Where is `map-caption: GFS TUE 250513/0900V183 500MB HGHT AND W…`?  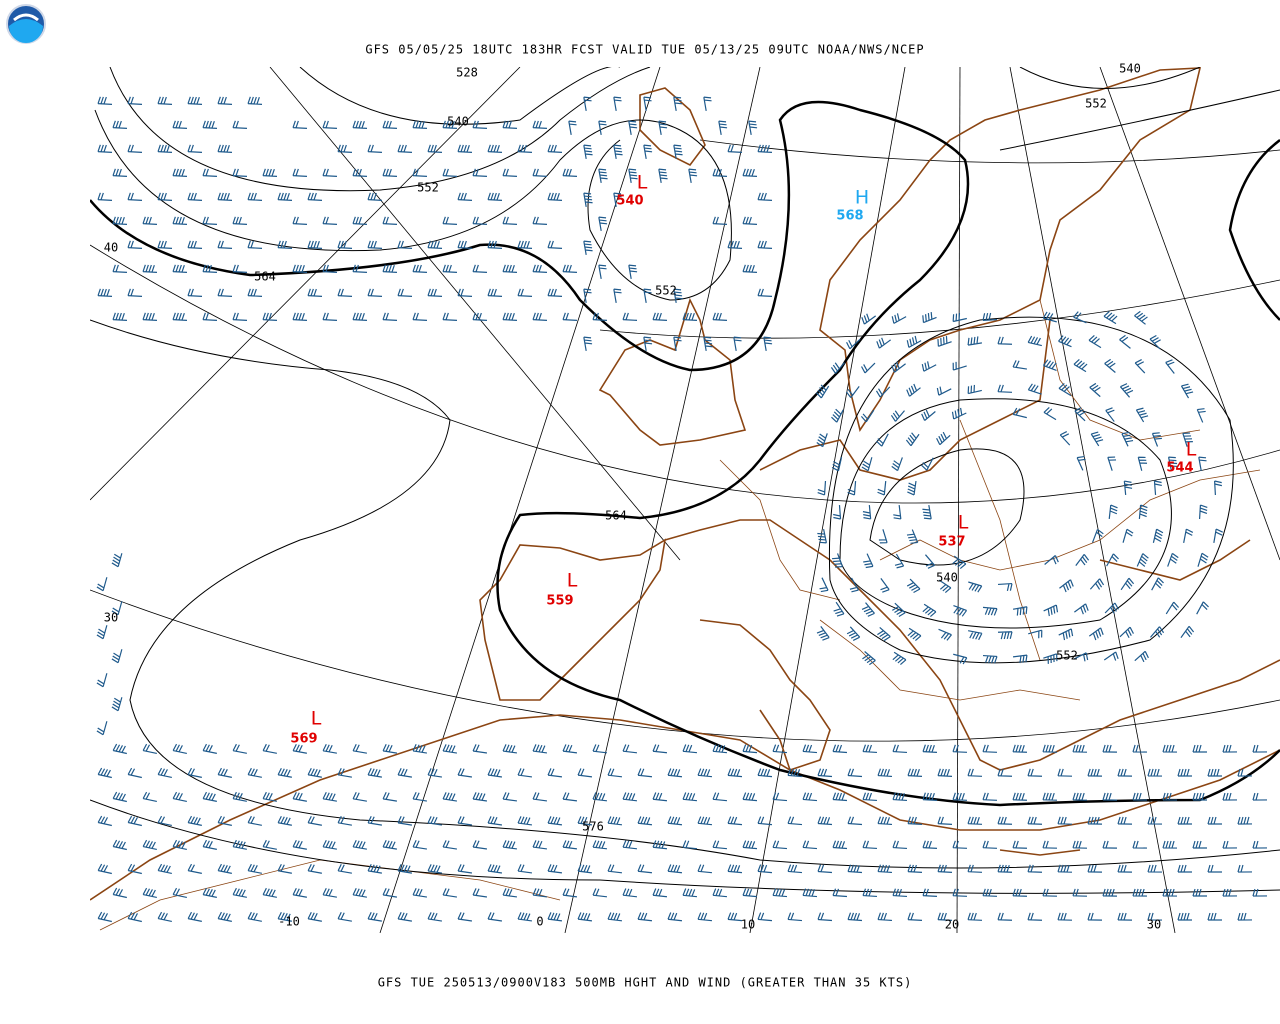
map-caption: GFS TUE 250513/0900V183 500MB HGHT AND W… is located at coordinates (645, 983).